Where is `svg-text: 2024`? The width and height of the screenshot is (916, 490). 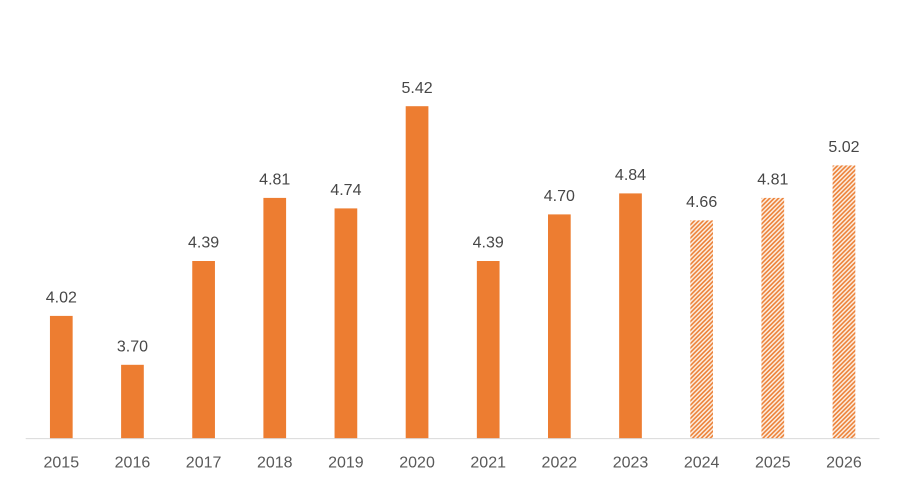
svg-text: 2024 is located at coordinates (702, 463).